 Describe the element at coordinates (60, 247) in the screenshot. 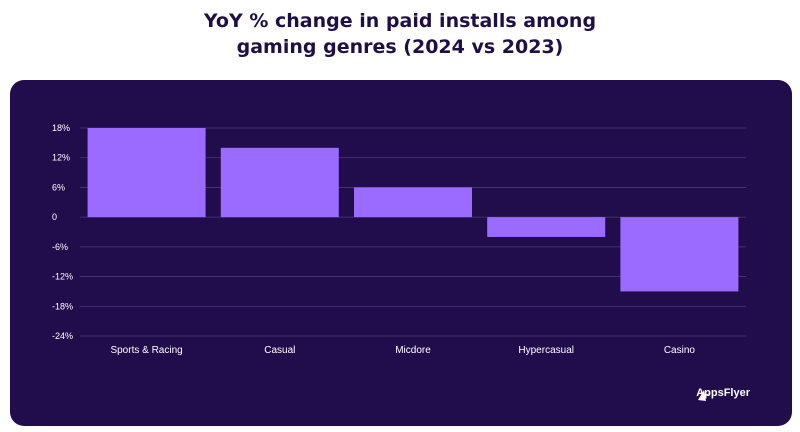

I see `y-tick-label: -6%` at that location.